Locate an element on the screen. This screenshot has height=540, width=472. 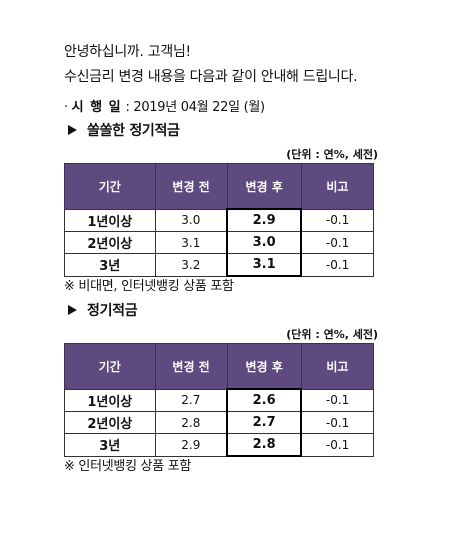
table-row: 3년 2.9 2.8 -0.1 is located at coordinates (219, 445).